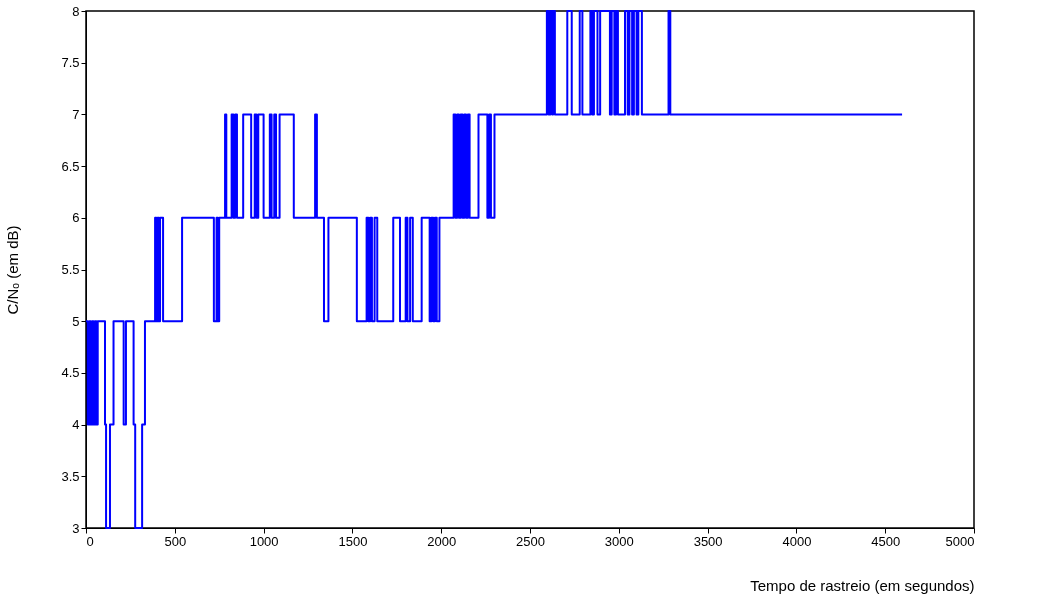  Describe the element at coordinates (70, 63) in the screenshot. I see `y-tick-label: 7.5` at that location.